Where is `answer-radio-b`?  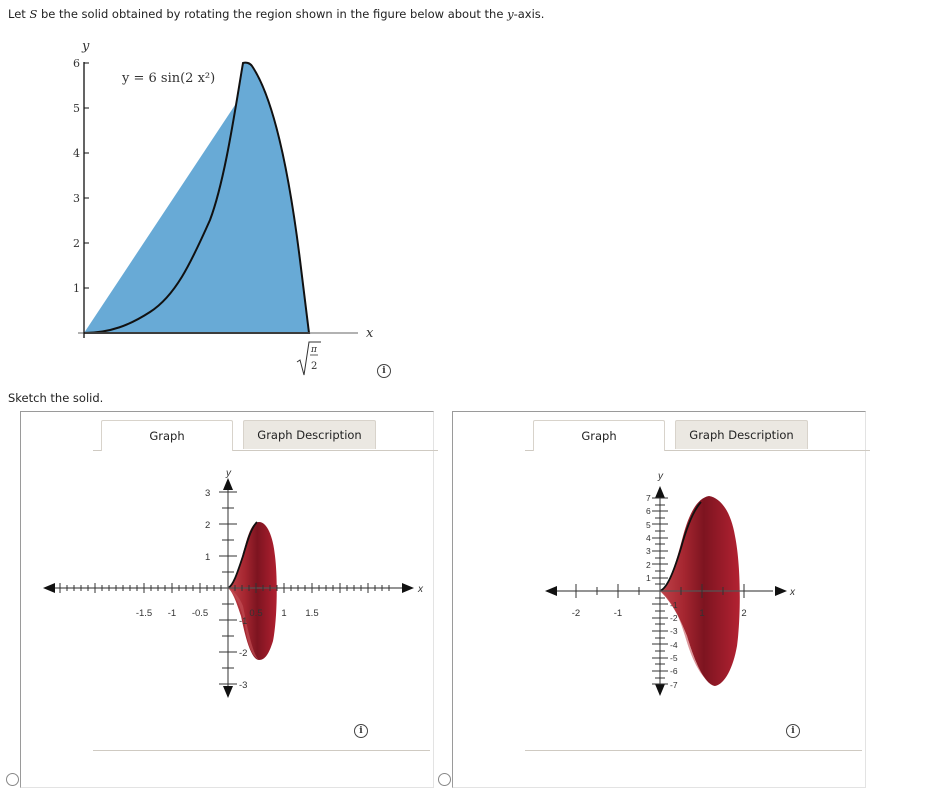
answer-radio-b is located at coordinates (444, 779).